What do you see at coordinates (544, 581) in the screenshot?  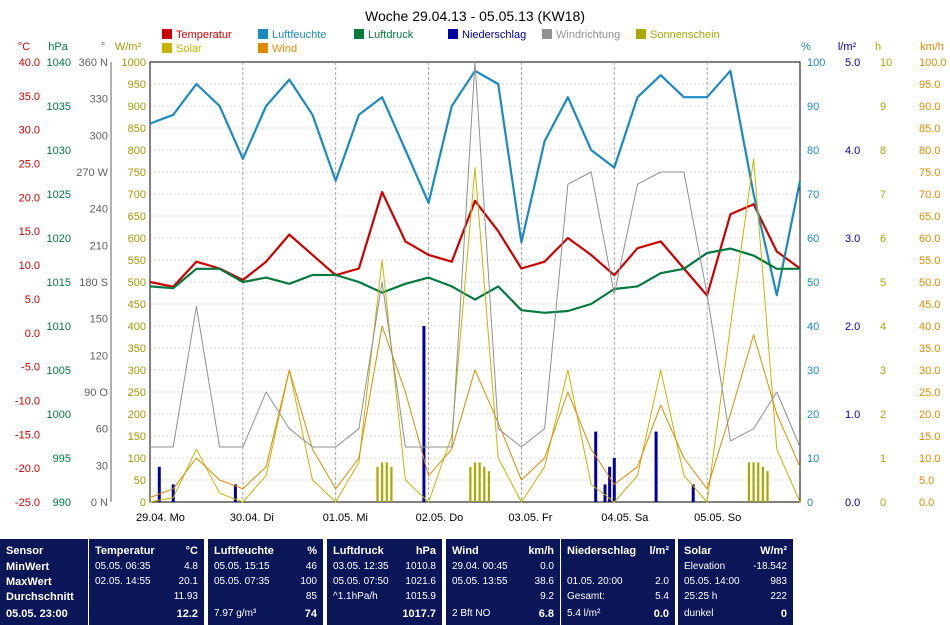 I see `table-cell-value: 38.6` at bounding box center [544, 581].